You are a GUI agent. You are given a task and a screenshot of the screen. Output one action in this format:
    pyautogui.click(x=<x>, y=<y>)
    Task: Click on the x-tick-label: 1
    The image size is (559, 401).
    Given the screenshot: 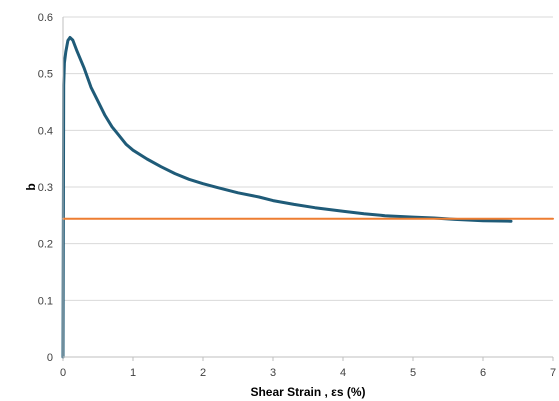 What is the action you would take?
    pyautogui.click(x=133, y=373)
    